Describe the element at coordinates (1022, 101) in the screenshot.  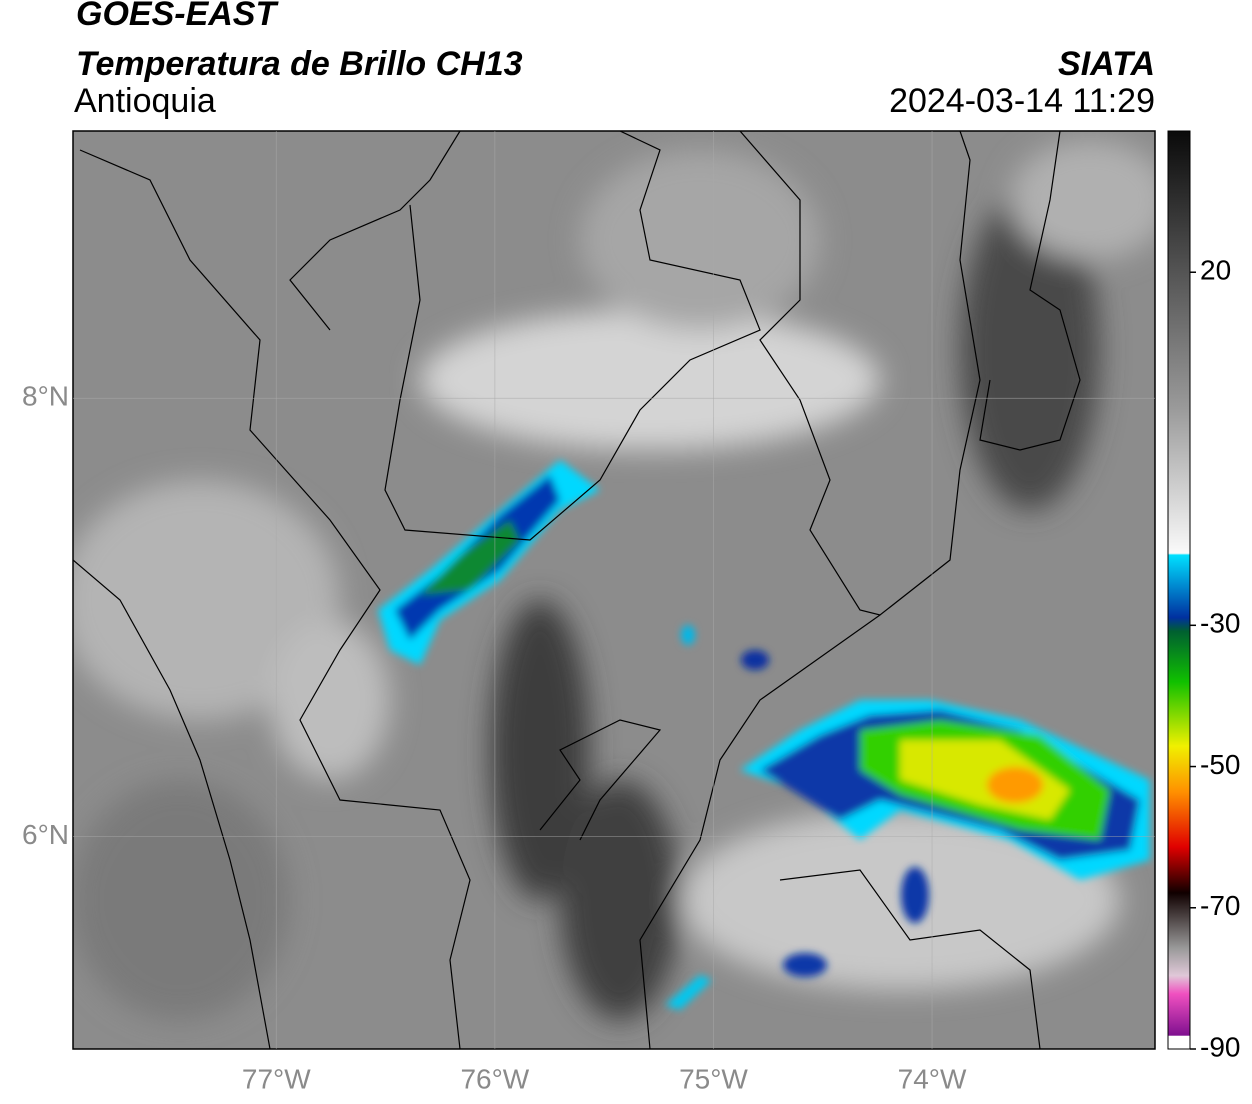
I see `datetime: 2024-03-14 11:29` at that location.